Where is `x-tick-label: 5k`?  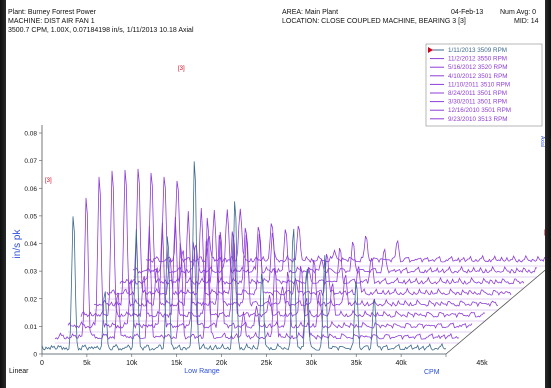 x-tick-label: 5k is located at coordinates (87, 363).